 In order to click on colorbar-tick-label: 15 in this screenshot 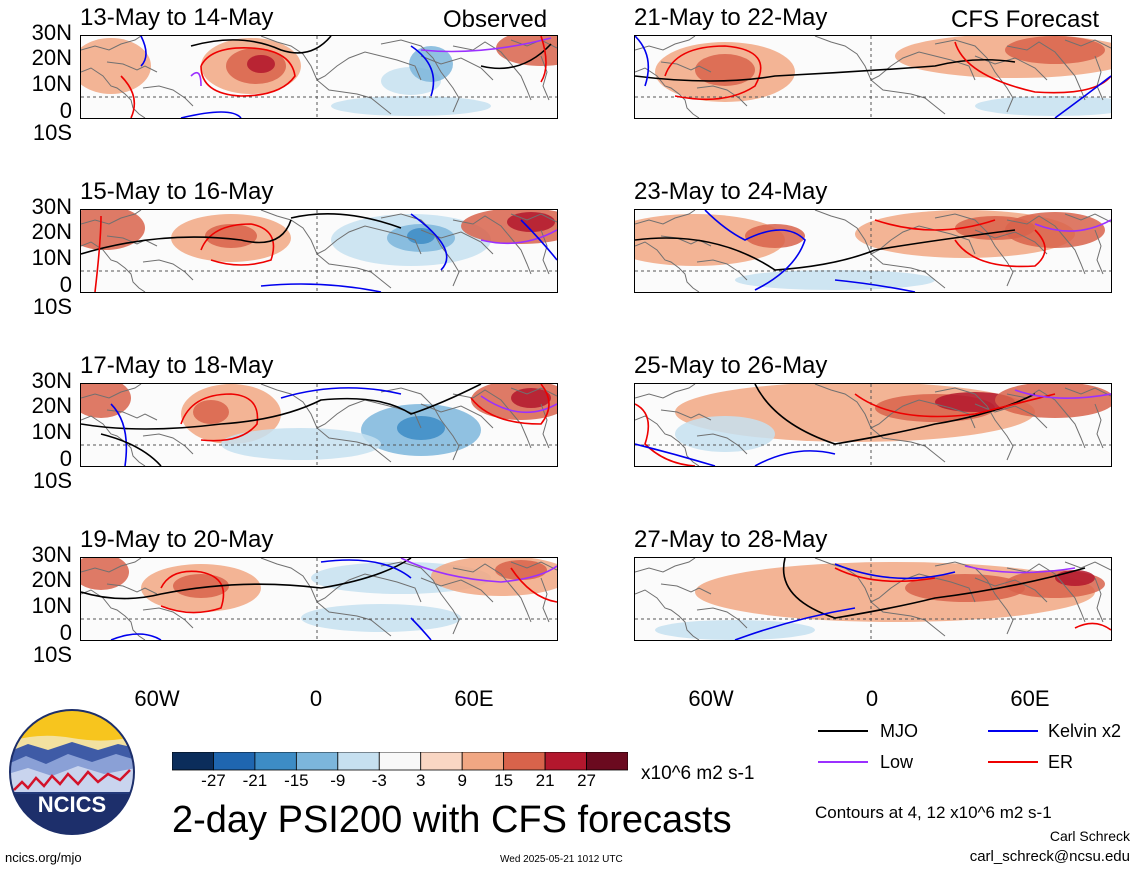, I will do `click(504, 780)`.